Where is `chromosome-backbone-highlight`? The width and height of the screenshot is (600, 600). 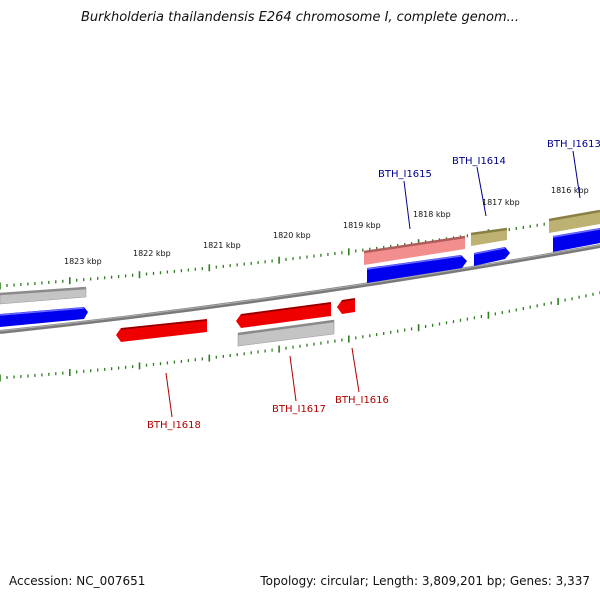 chromosome-backbone-highlight is located at coordinates (300, 288).